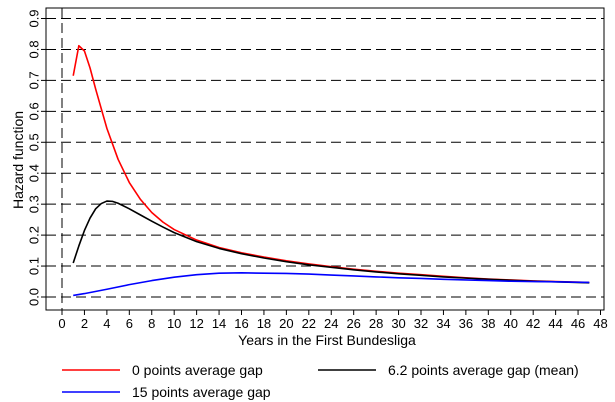  I want to click on x-tick-label-0: 0, so click(61, 323).